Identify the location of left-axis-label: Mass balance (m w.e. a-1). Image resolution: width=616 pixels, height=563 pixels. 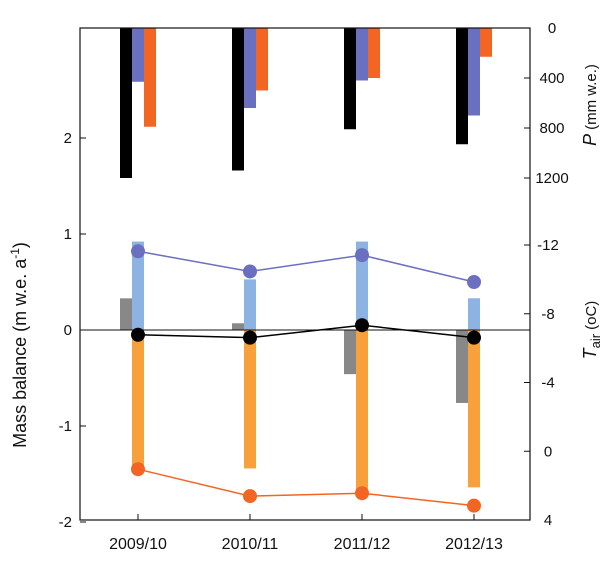
(19, 345).